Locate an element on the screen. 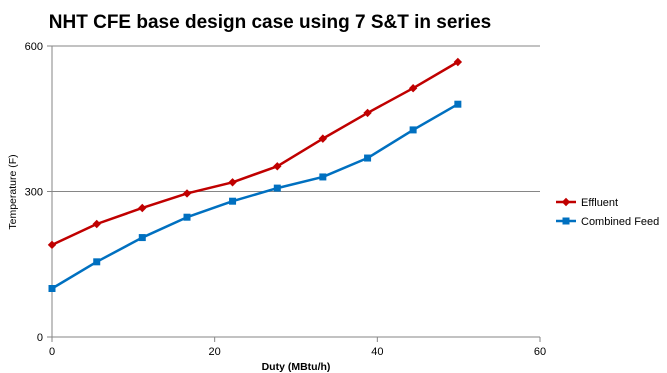 This screenshot has height=373, width=667. x-tick-label-2: 40 is located at coordinates (377, 352).